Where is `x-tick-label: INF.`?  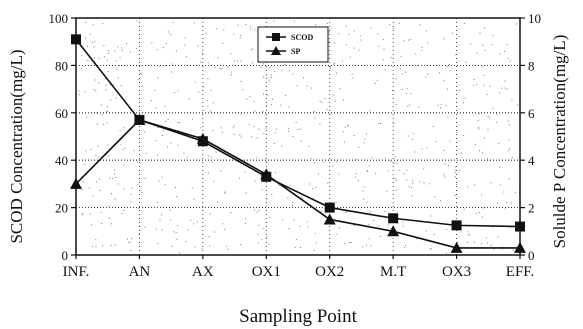 x-tick-label: INF. is located at coordinates (76, 272).